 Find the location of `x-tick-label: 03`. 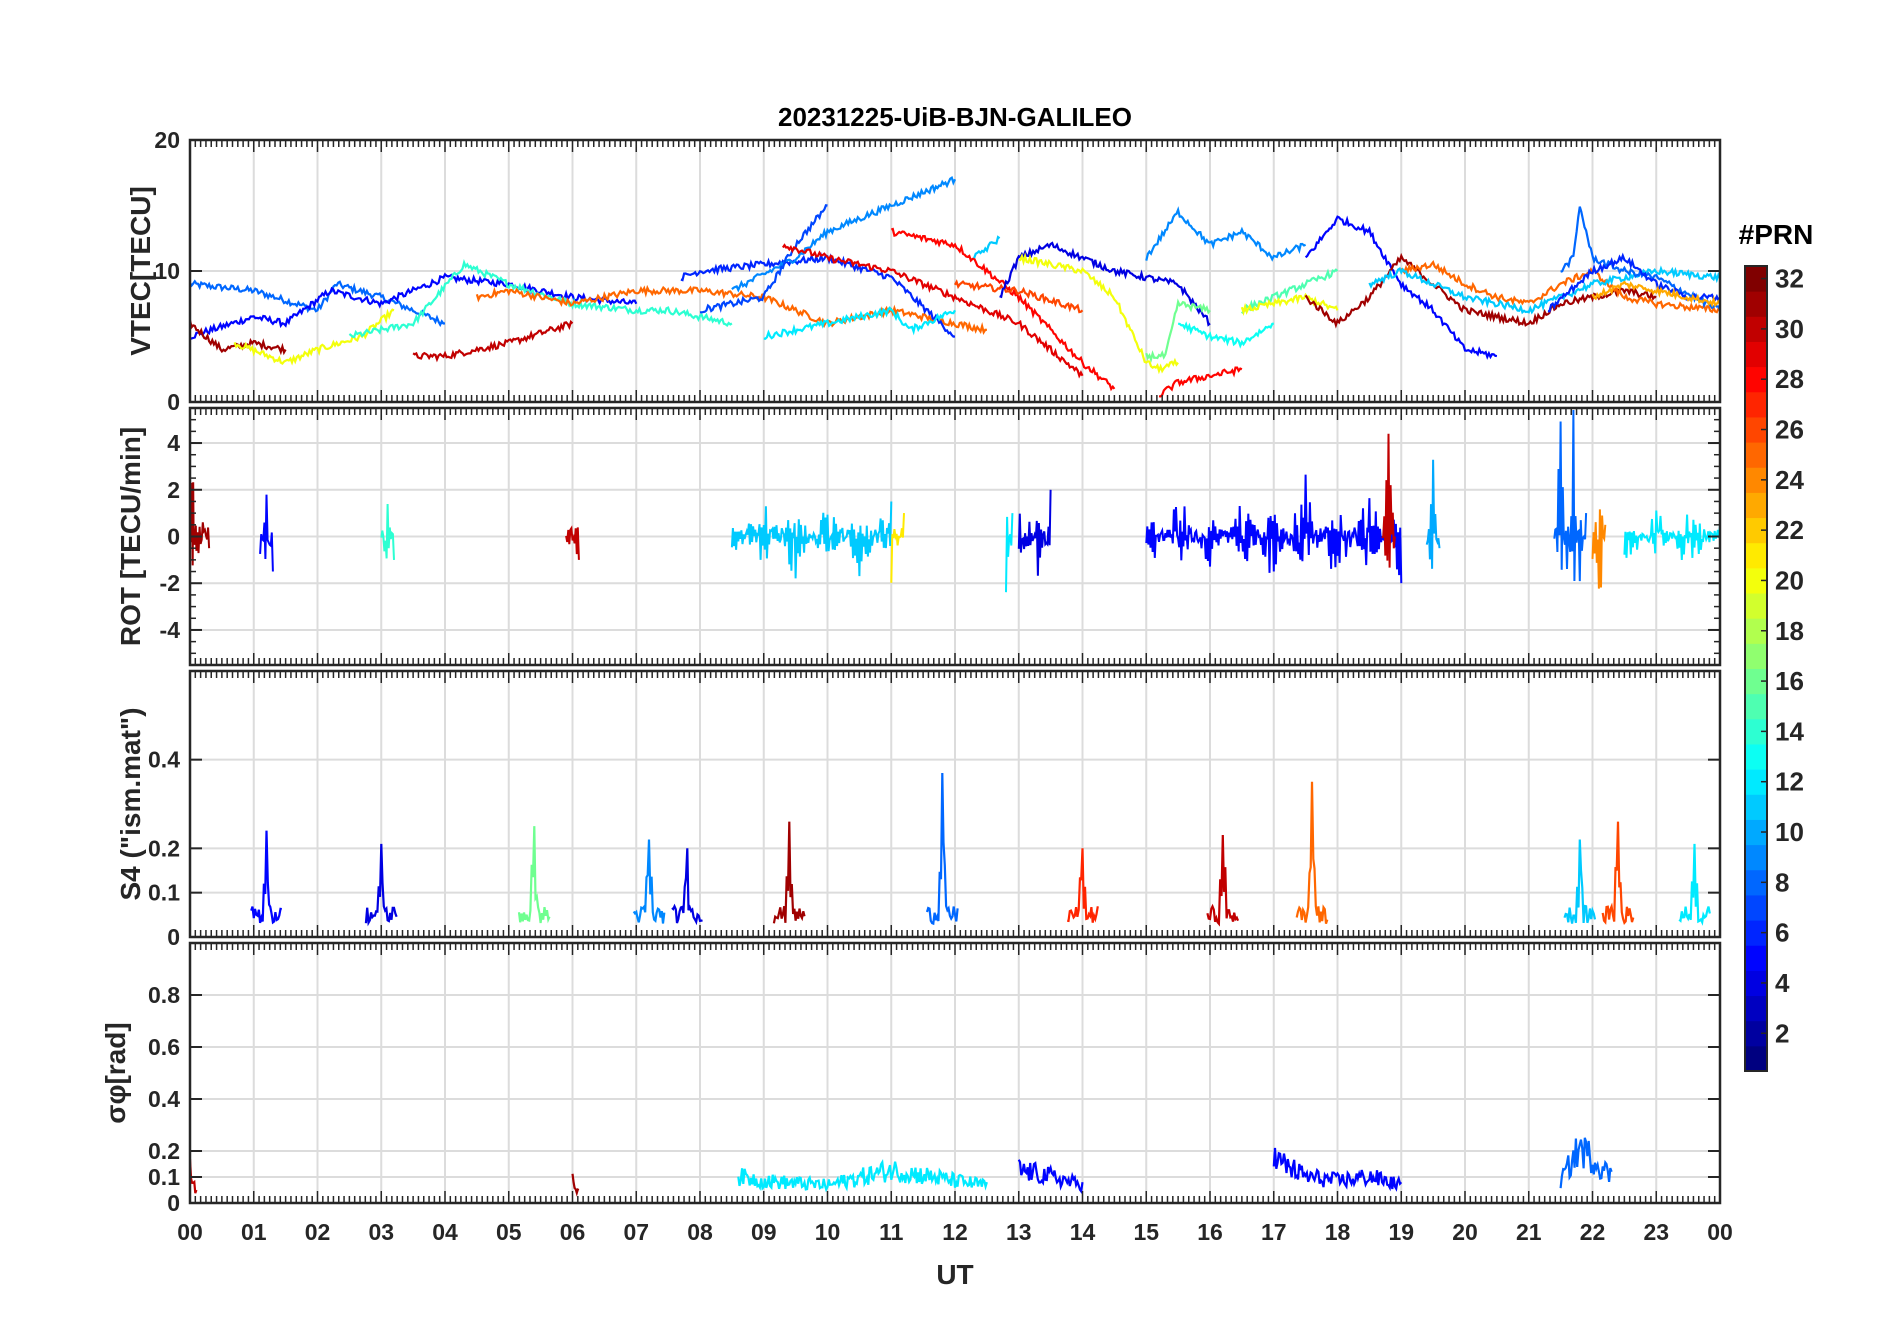

x-tick-label: 03 is located at coordinates (381, 1232).